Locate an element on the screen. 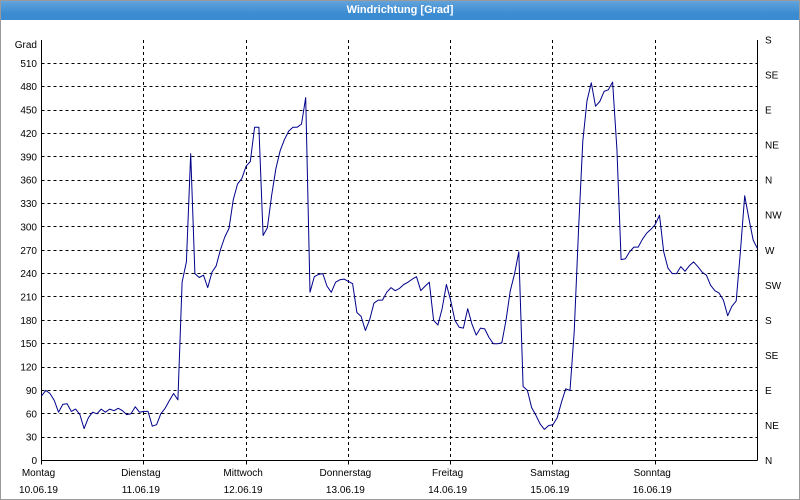  x-tick-label-day: Freitag is located at coordinates (447, 473).